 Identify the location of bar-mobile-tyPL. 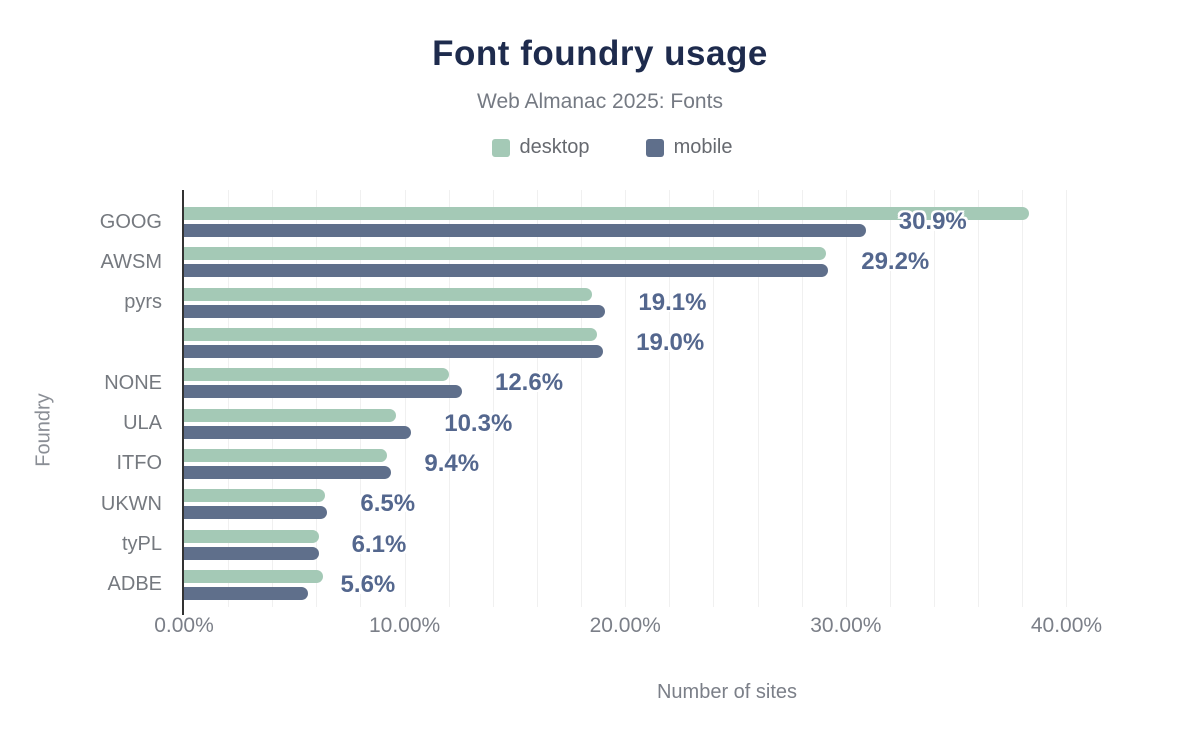
(251, 553).